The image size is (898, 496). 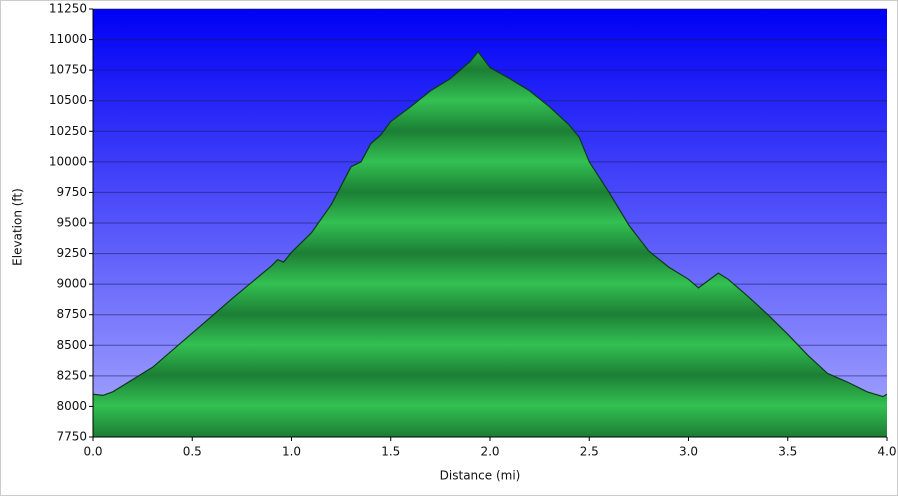 I want to click on x-tick-label: 4.0, so click(x=886, y=452).